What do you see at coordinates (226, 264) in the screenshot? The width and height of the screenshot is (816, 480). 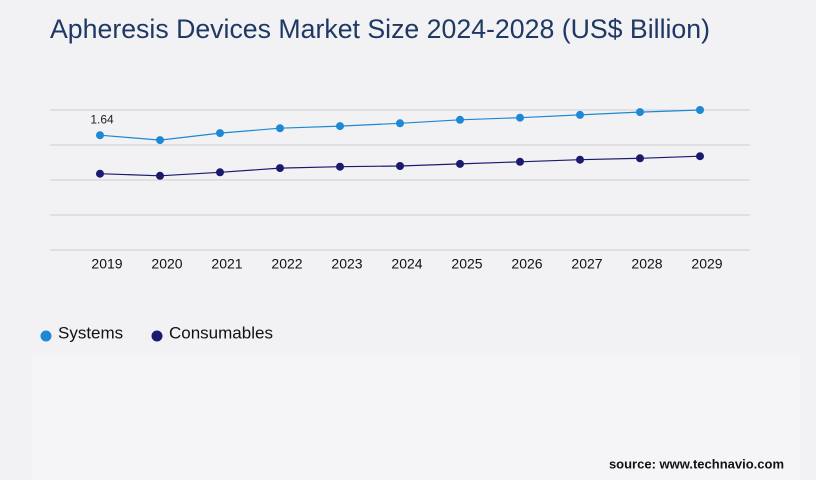 I see `x-tick-label: 2021` at bounding box center [226, 264].